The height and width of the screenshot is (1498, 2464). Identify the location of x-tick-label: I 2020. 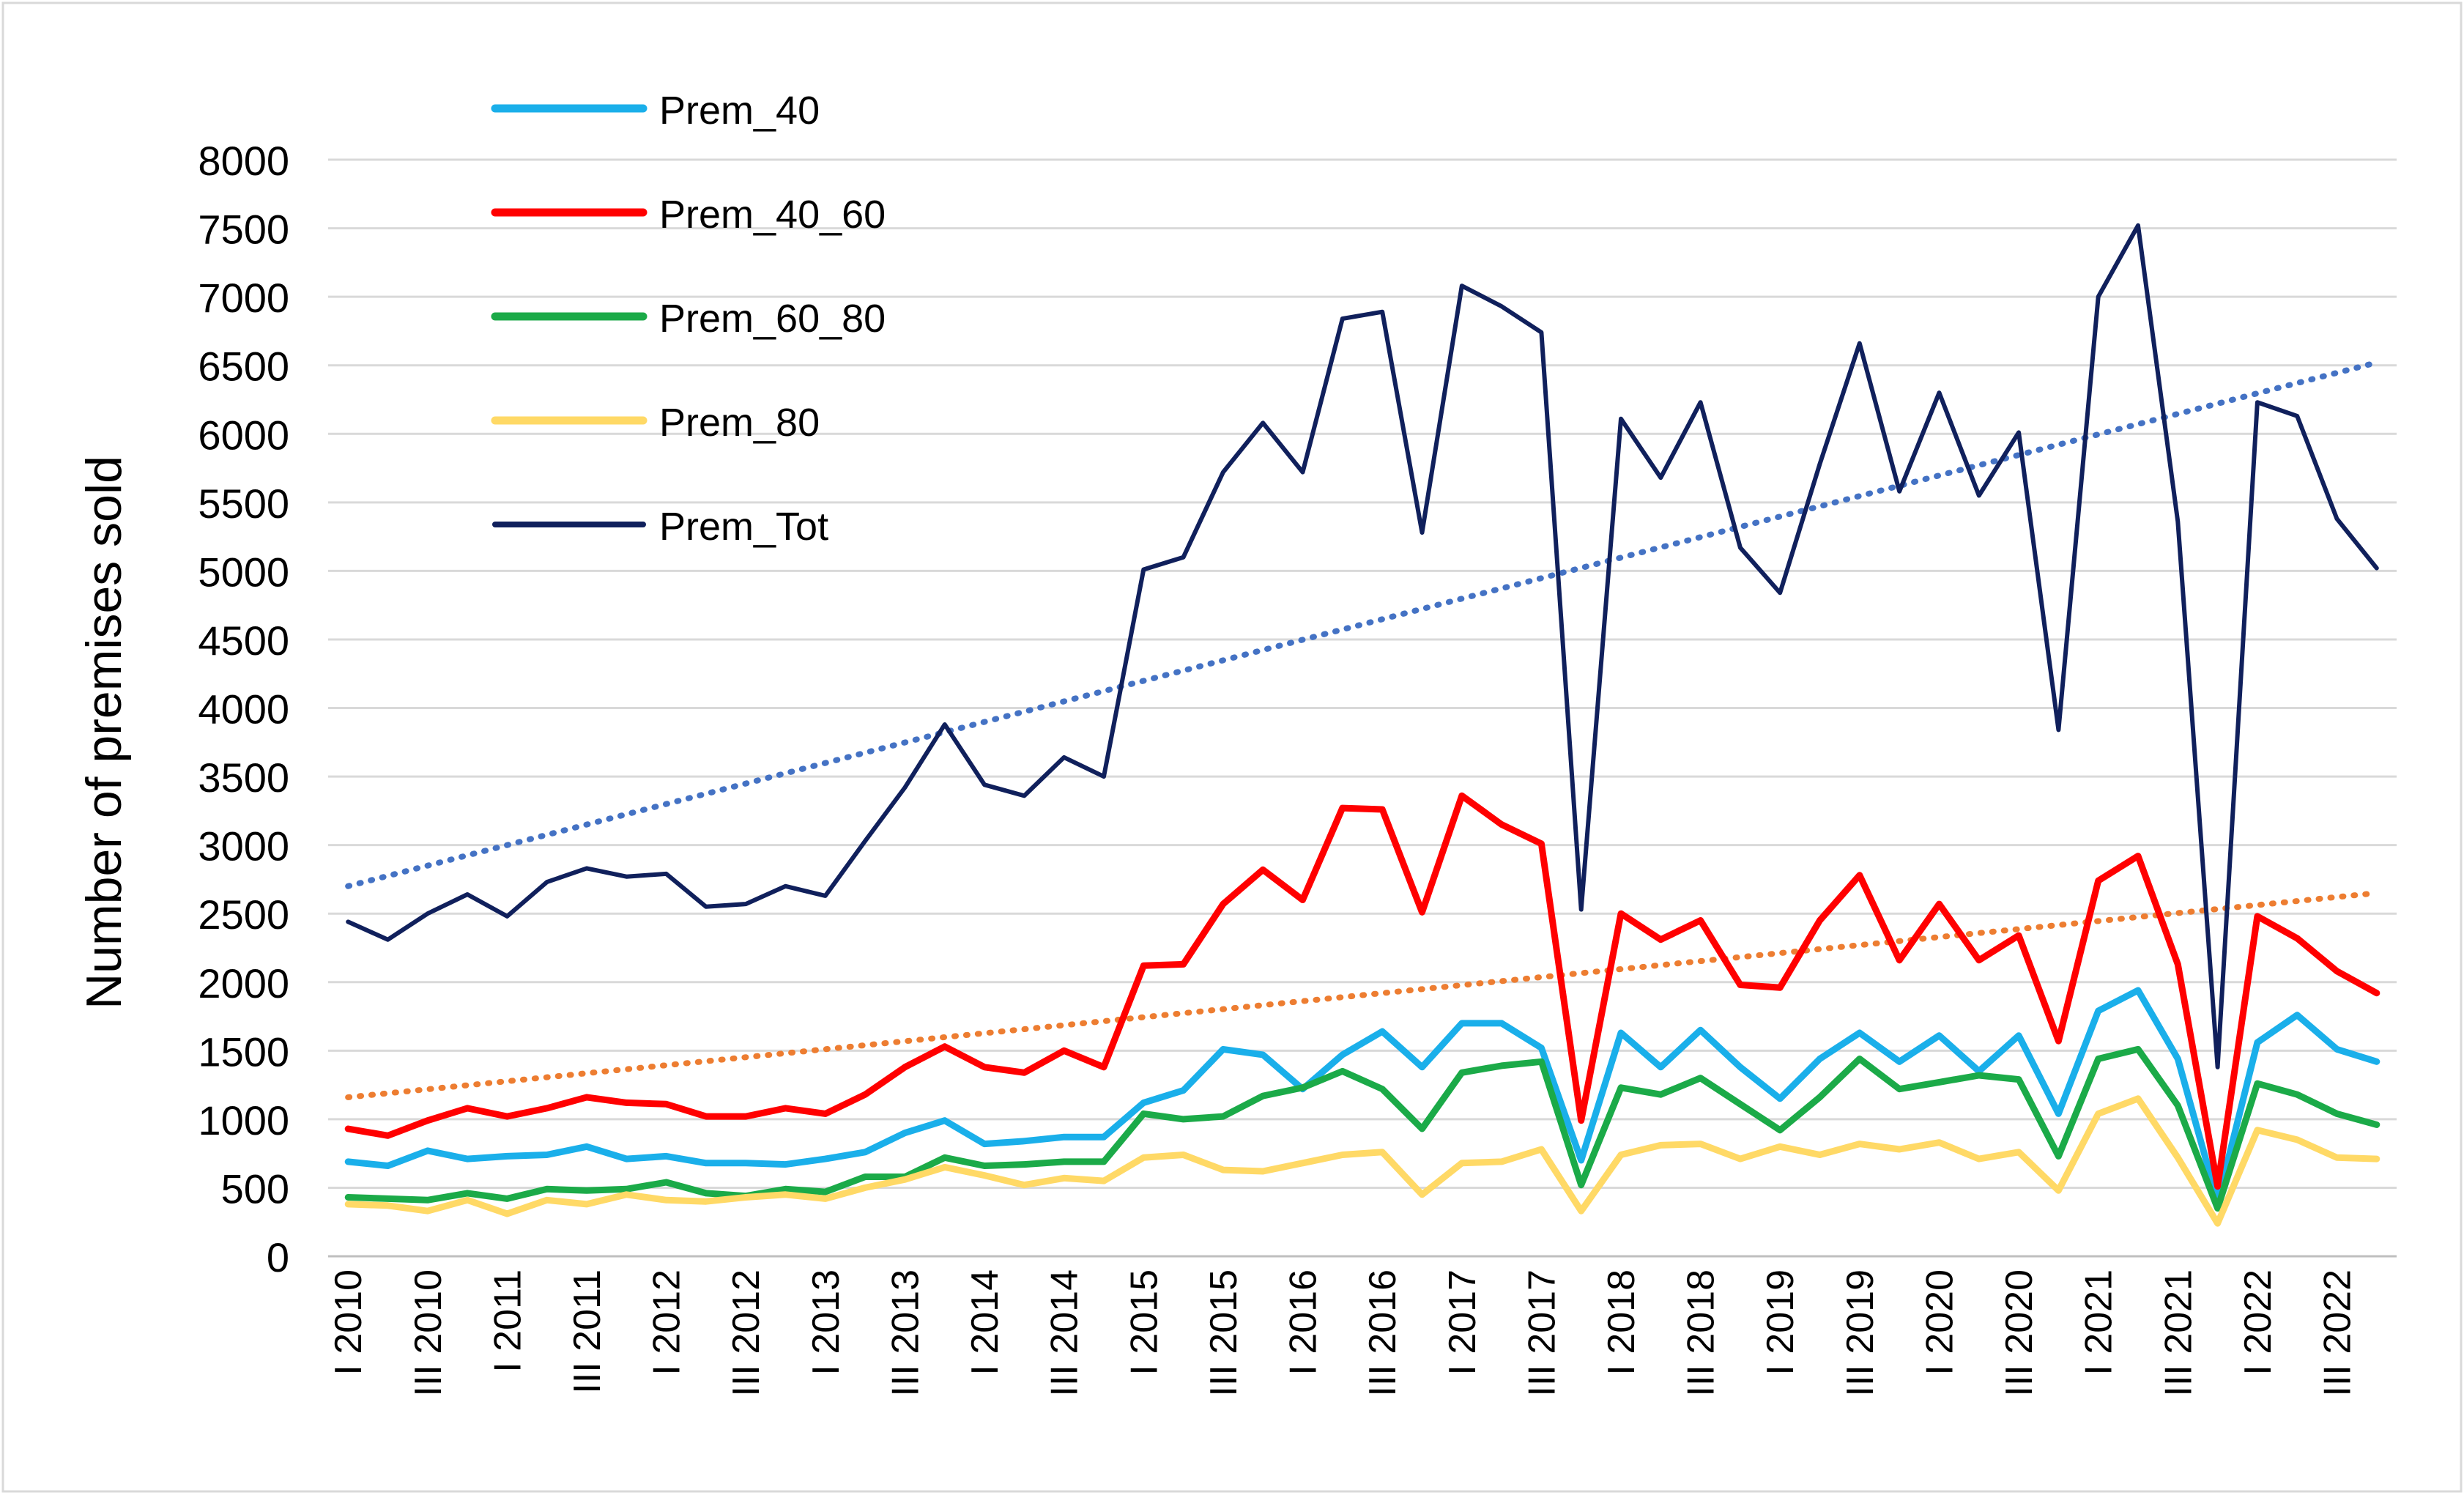
(1939, 1322).